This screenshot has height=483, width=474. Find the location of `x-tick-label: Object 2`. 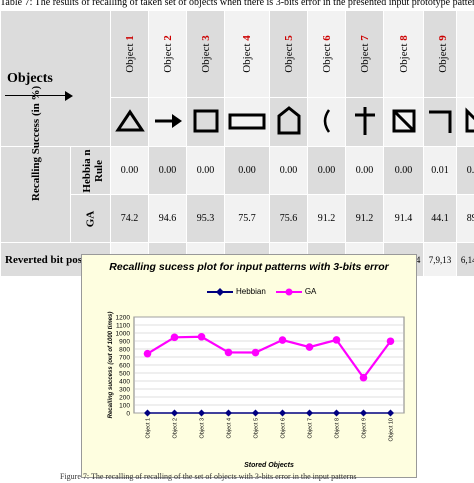

x-tick-label: Object 2 is located at coordinates (176, 428).